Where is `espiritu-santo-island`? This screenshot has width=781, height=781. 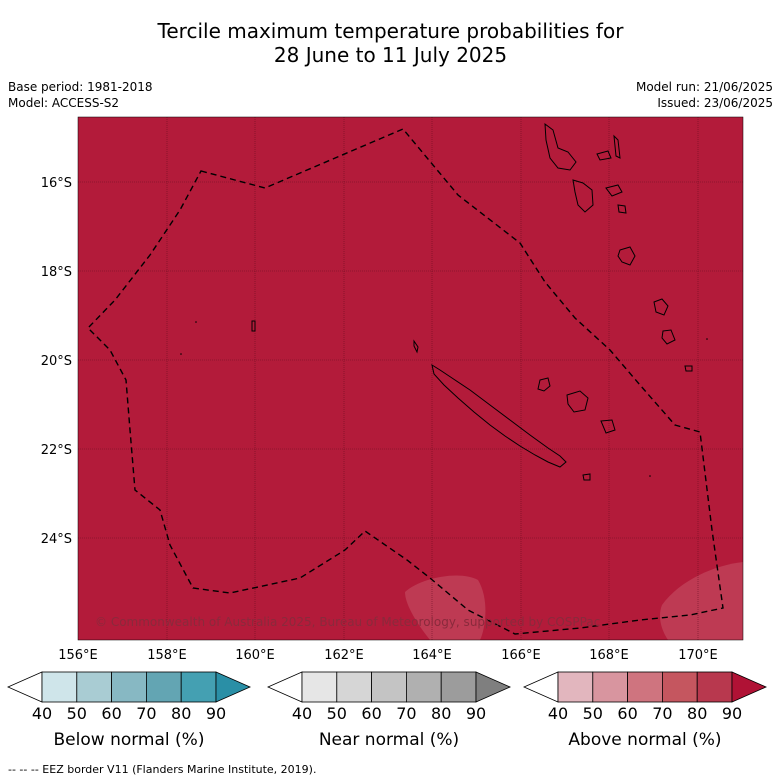
espiritu-santo-island is located at coordinates (560, 146).